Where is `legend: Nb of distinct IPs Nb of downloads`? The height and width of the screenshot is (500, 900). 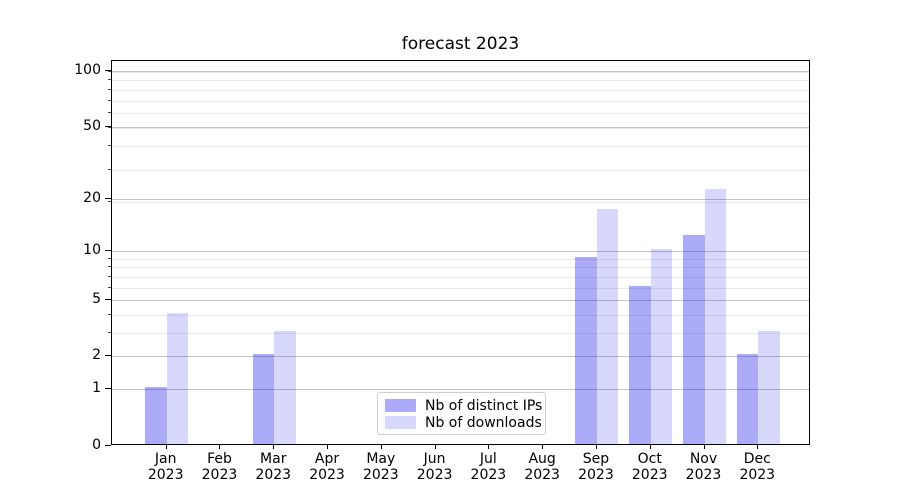 legend: Nb of distinct IPs Nb of downloads is located at coordinates (461, 413).